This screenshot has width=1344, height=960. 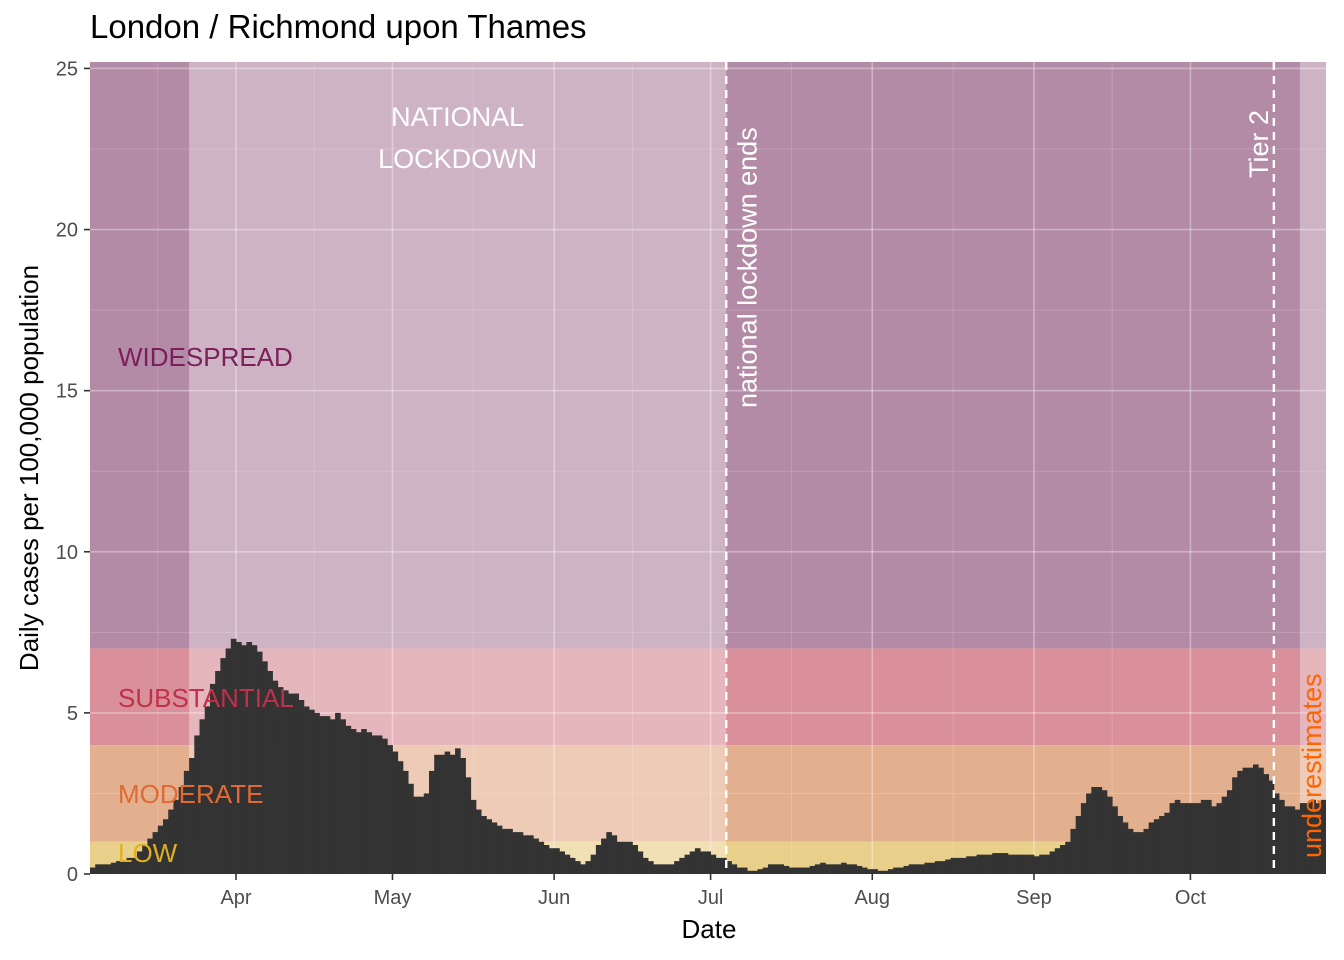 I want to click on y-tick-label: 0, so click(x=72, y=875).